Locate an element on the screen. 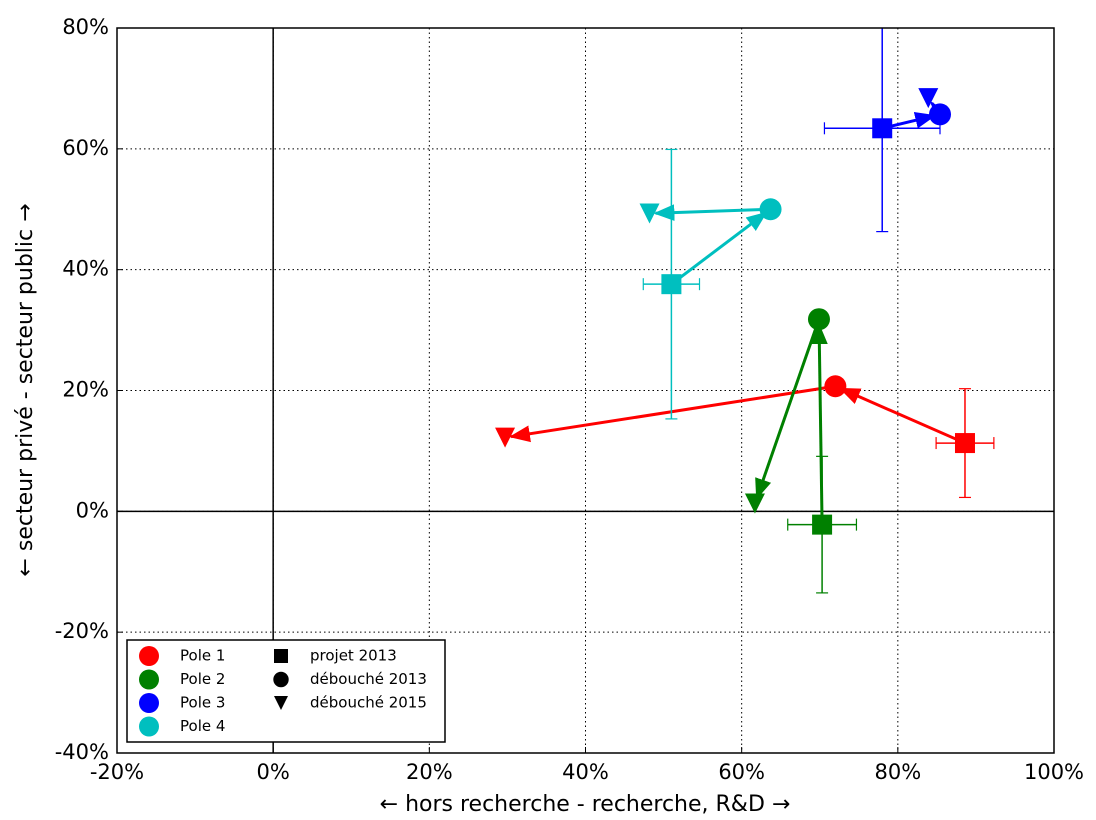 This screenshot has width=1096, height=820. legend-label: Pole 2 is located at coordinates (202, 679).